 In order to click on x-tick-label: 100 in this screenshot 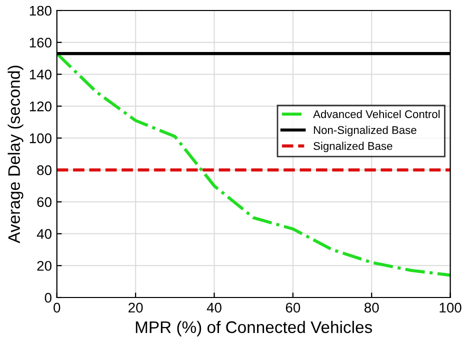, I will do `click(451, 307)`.